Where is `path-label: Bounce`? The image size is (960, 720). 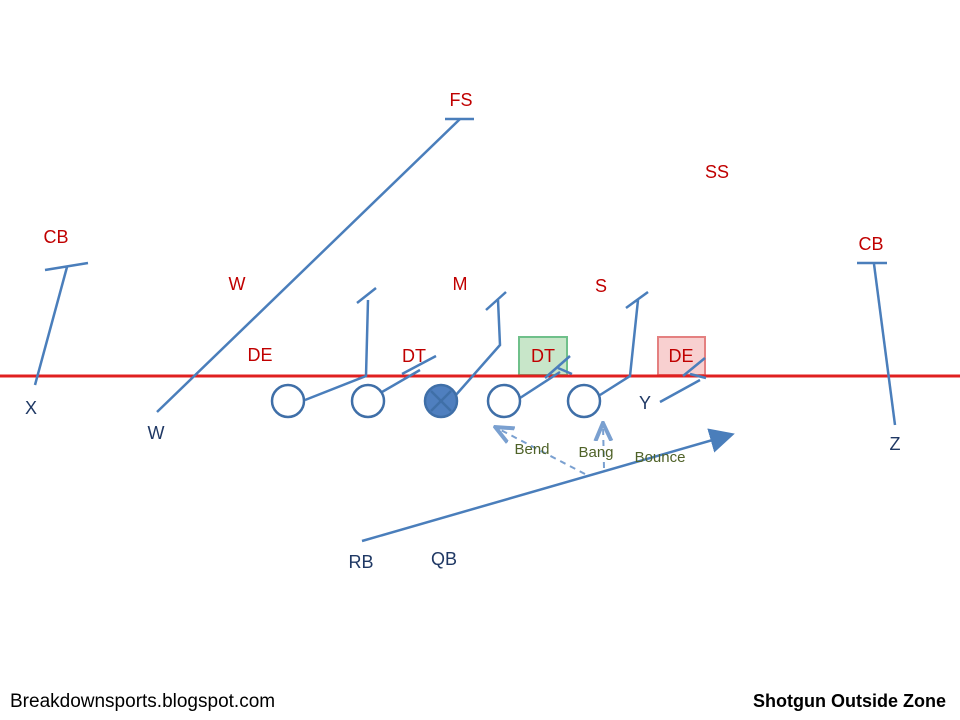 path-label: Bounce is located at coordinates (660, 457).